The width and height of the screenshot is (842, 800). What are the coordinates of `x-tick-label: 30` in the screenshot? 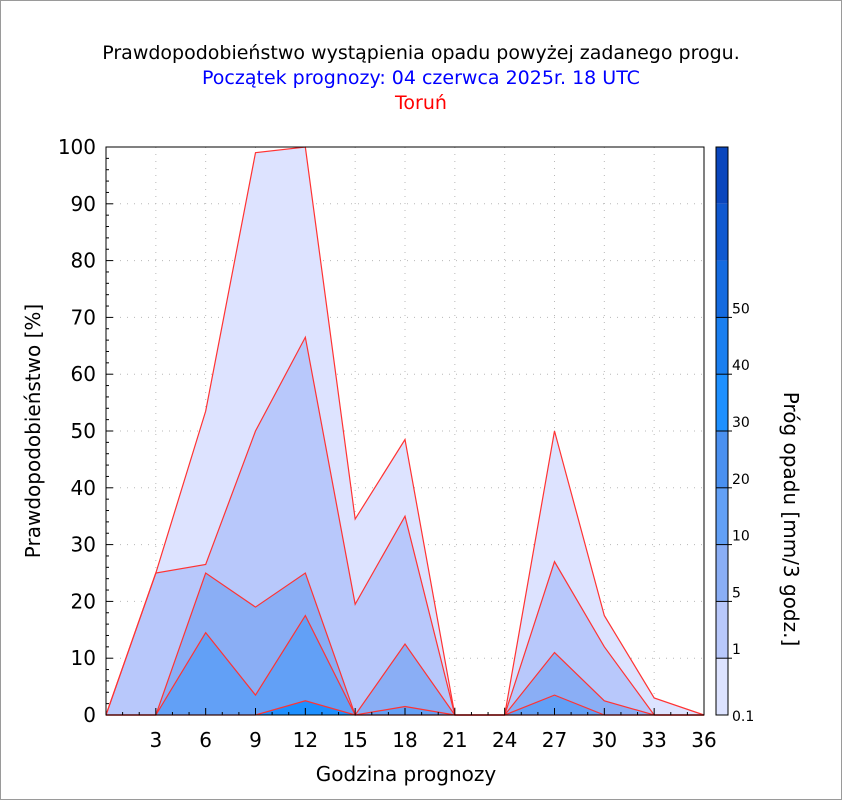 It's located at (604, 740).